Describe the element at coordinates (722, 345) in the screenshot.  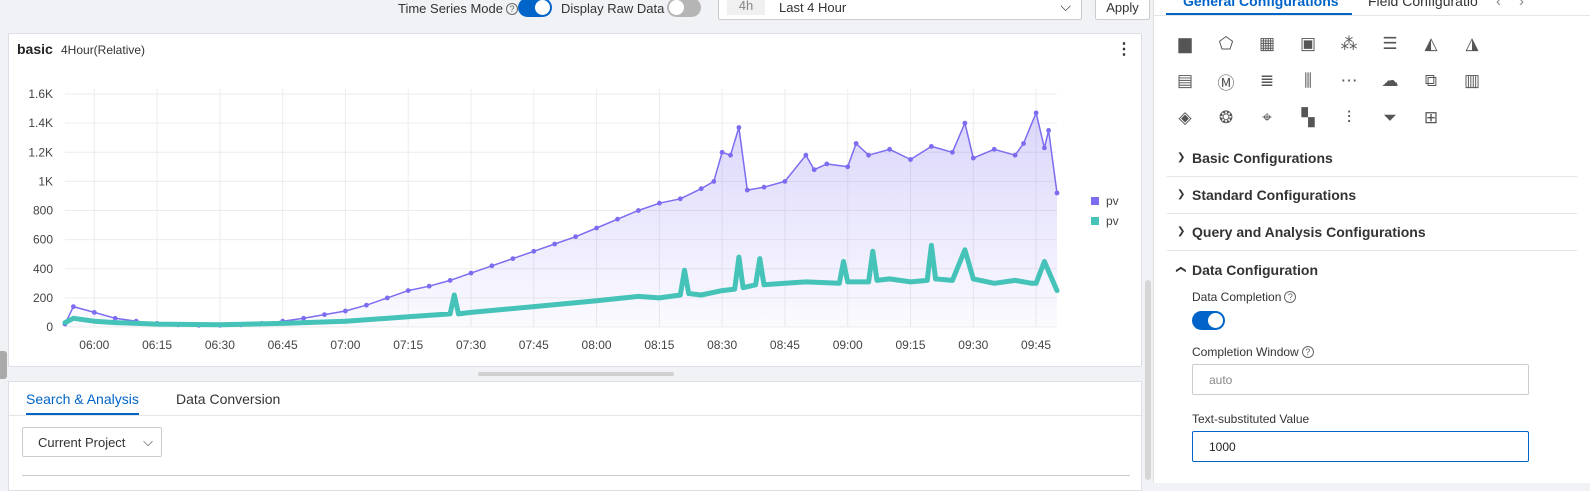
I see `x-tick-label: 08:30` at that location.